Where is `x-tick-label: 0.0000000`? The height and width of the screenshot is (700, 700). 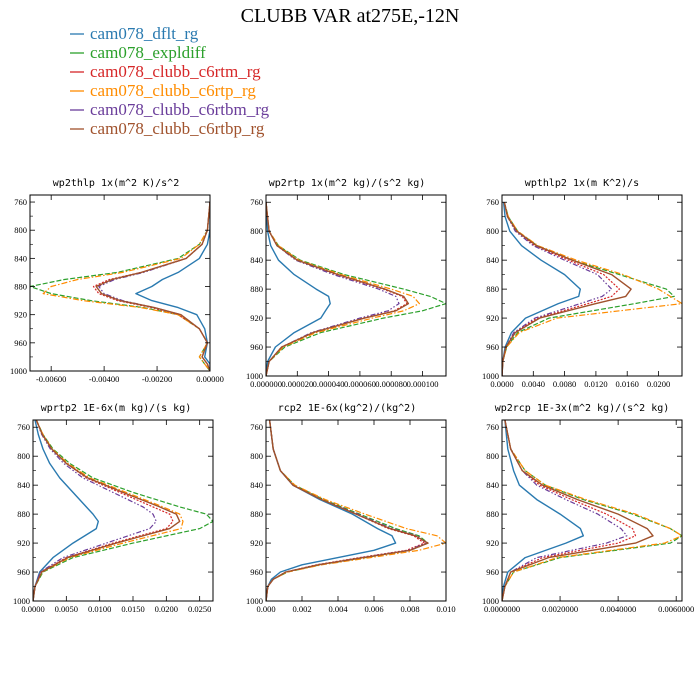
x-tick-label: 0.0000000 is located at coordinates (502, 609).